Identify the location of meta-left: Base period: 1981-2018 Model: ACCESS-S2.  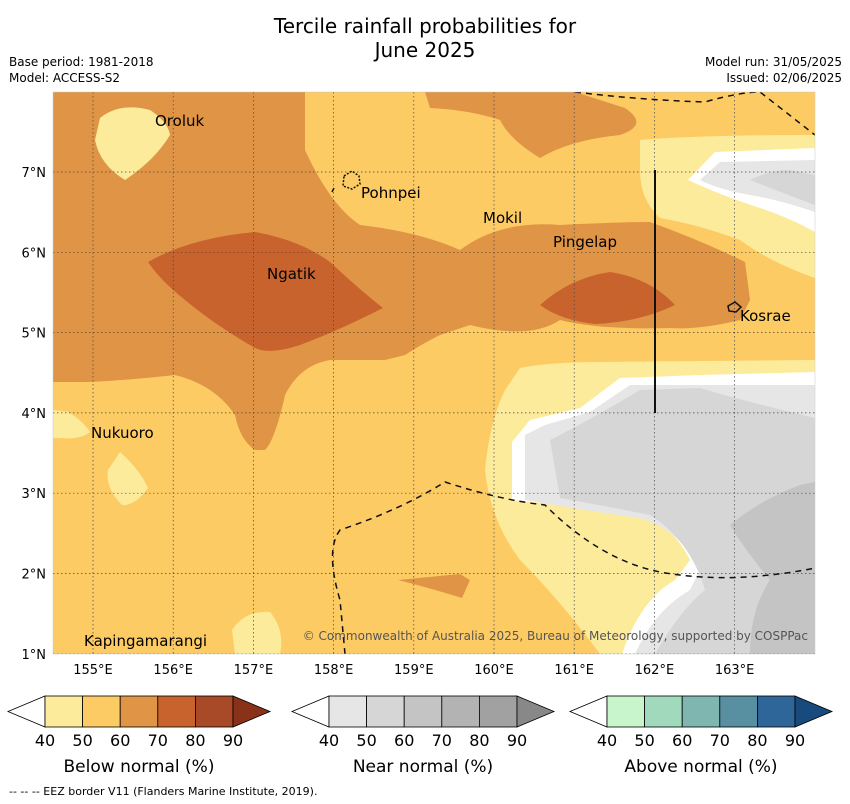
(81, 70).